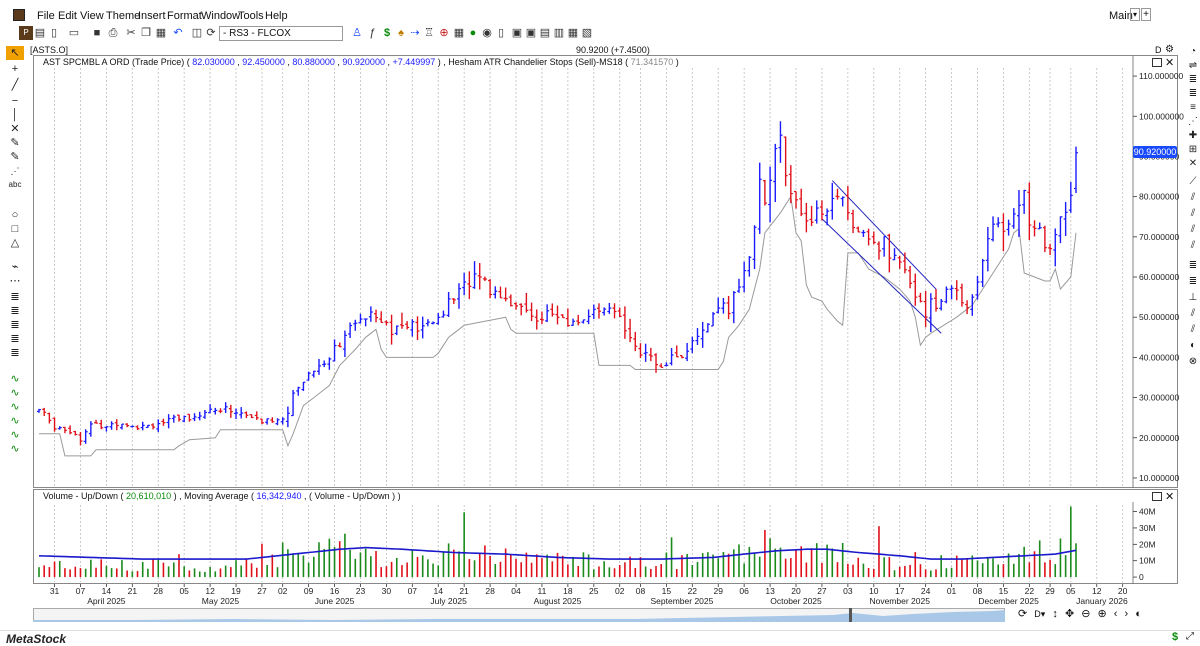 This screenshot has width=1200, height=646. Describe the element at coordinates (15, 85) in the screenshot. I see `trendline-icon: ╱` at that location.